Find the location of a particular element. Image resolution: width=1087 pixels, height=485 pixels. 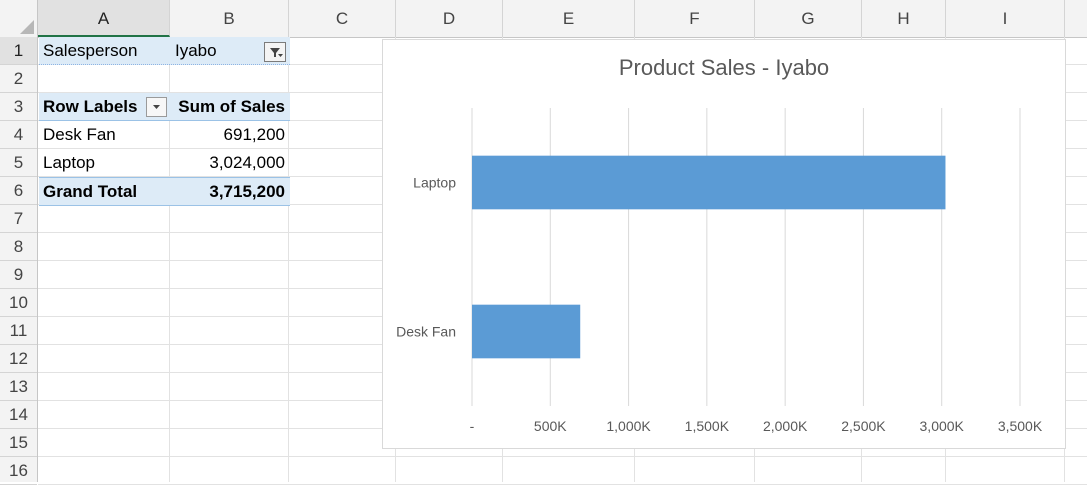

column-header-e: E is located at coordinates (569, 18).